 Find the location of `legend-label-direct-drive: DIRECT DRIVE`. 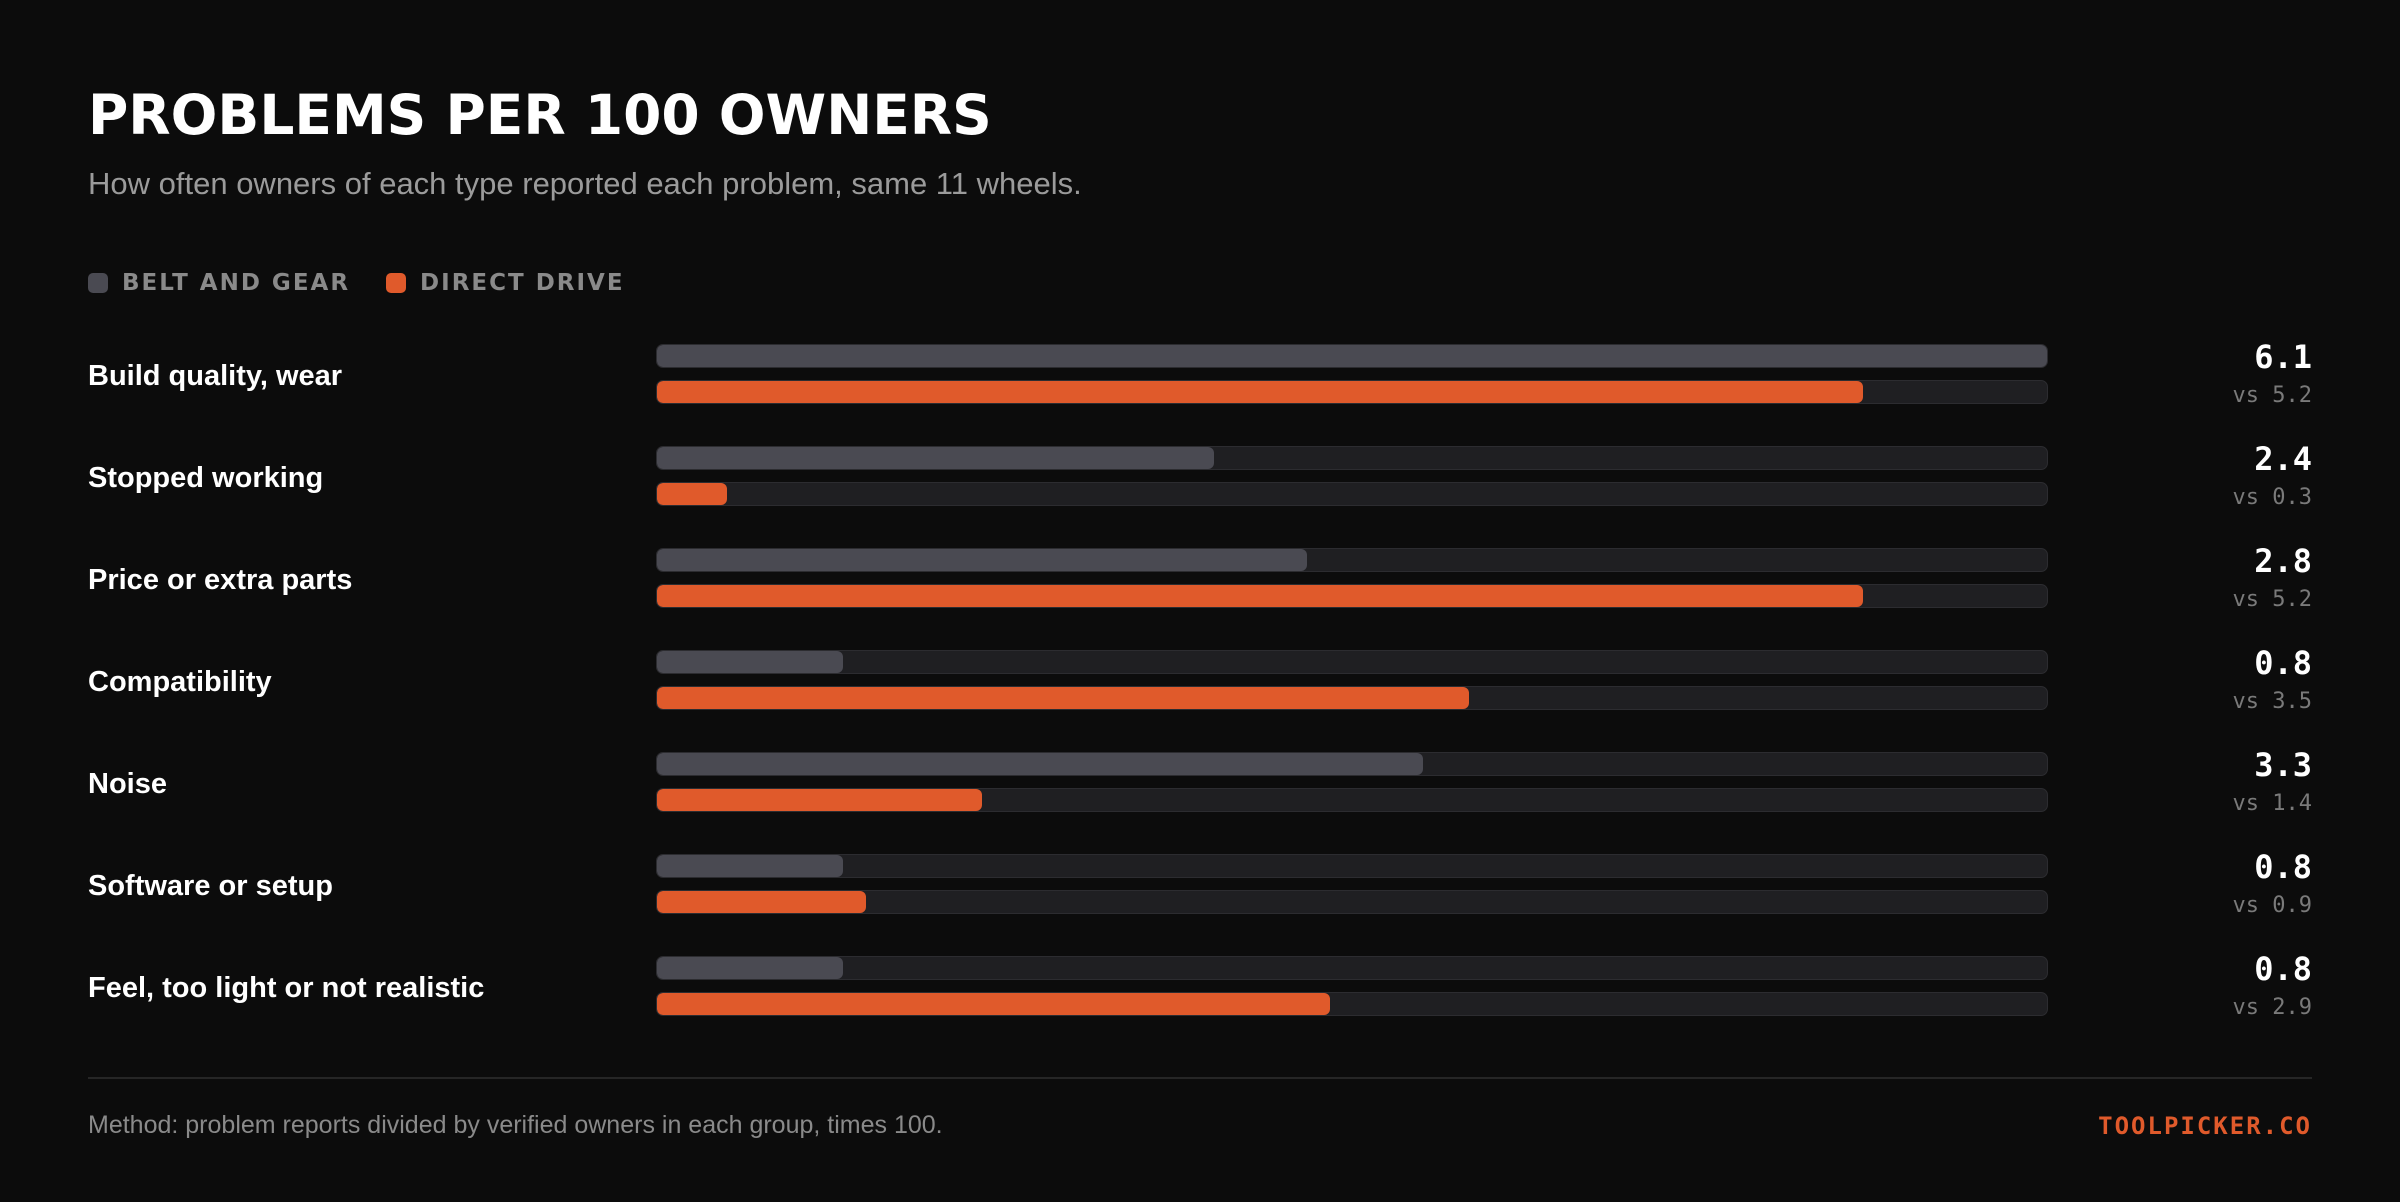

legend-label-direct-drive: DIRECT DRIVE is located at coordinates (522, 283).